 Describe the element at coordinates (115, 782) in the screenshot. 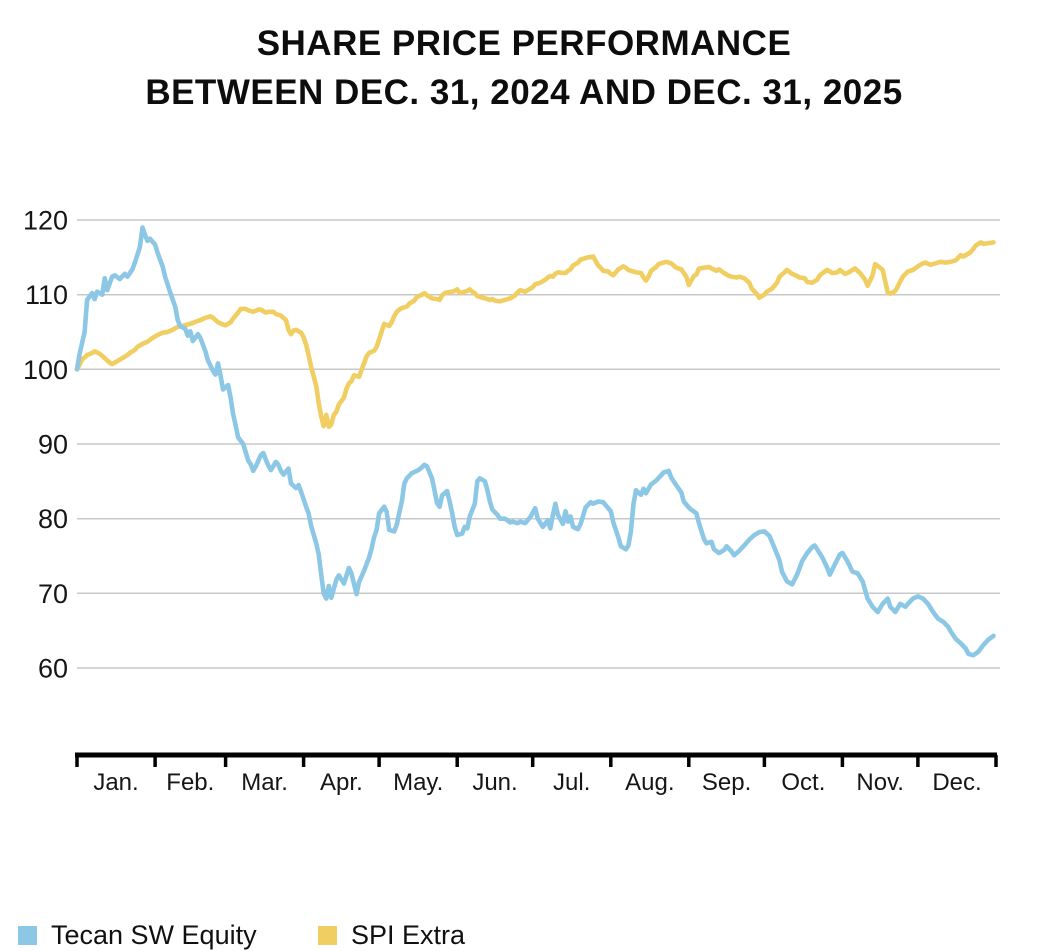

I see `x-axis-label-jan-: Jan.` at that location.